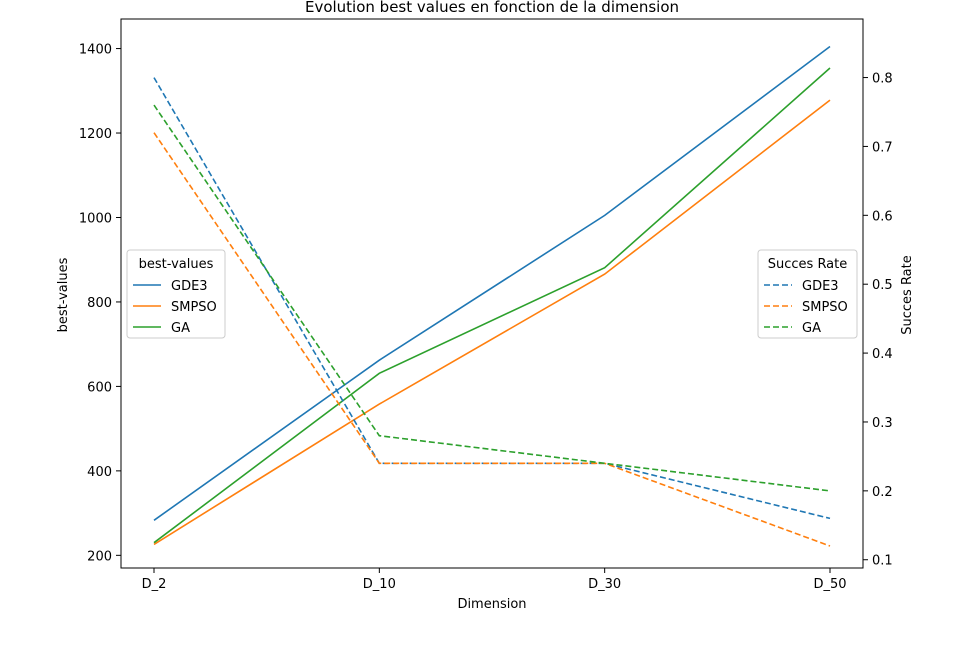 Image resolution: width=964 pixels, height=647 pixels. What do you see at coordinates (99, 472) in the screenshot?
I see `y-tick-label: 400` at bounding box center [99, 472].